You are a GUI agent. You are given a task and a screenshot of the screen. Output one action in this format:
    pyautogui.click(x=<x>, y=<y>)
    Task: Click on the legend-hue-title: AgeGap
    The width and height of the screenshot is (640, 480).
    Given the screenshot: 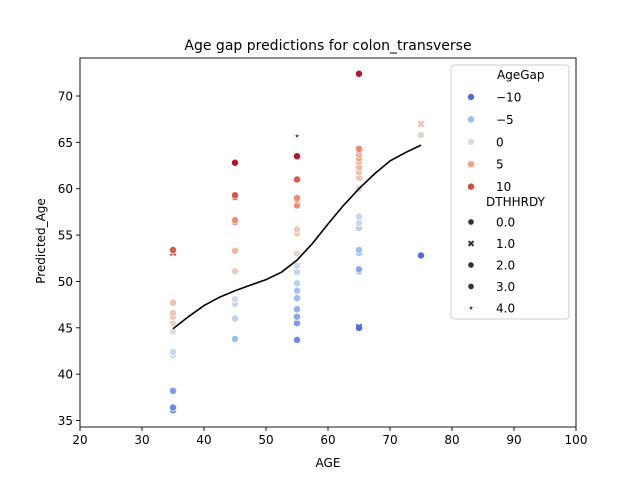 What is the action you would take?
    pyautogui.click(x=520, y=75)
    